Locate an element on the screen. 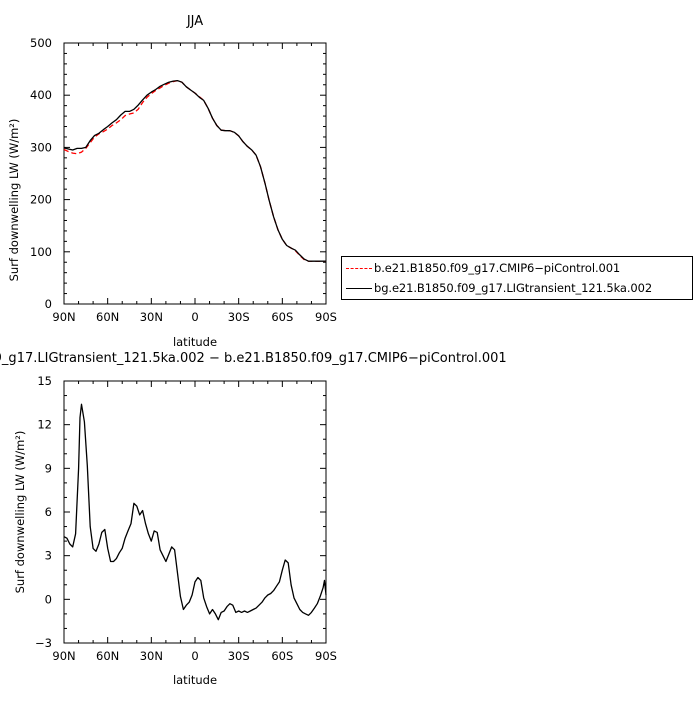 The width and height of the screenshot is (700, 704). panel1-xtick-label: 60N is located at coordinates (107, 317).